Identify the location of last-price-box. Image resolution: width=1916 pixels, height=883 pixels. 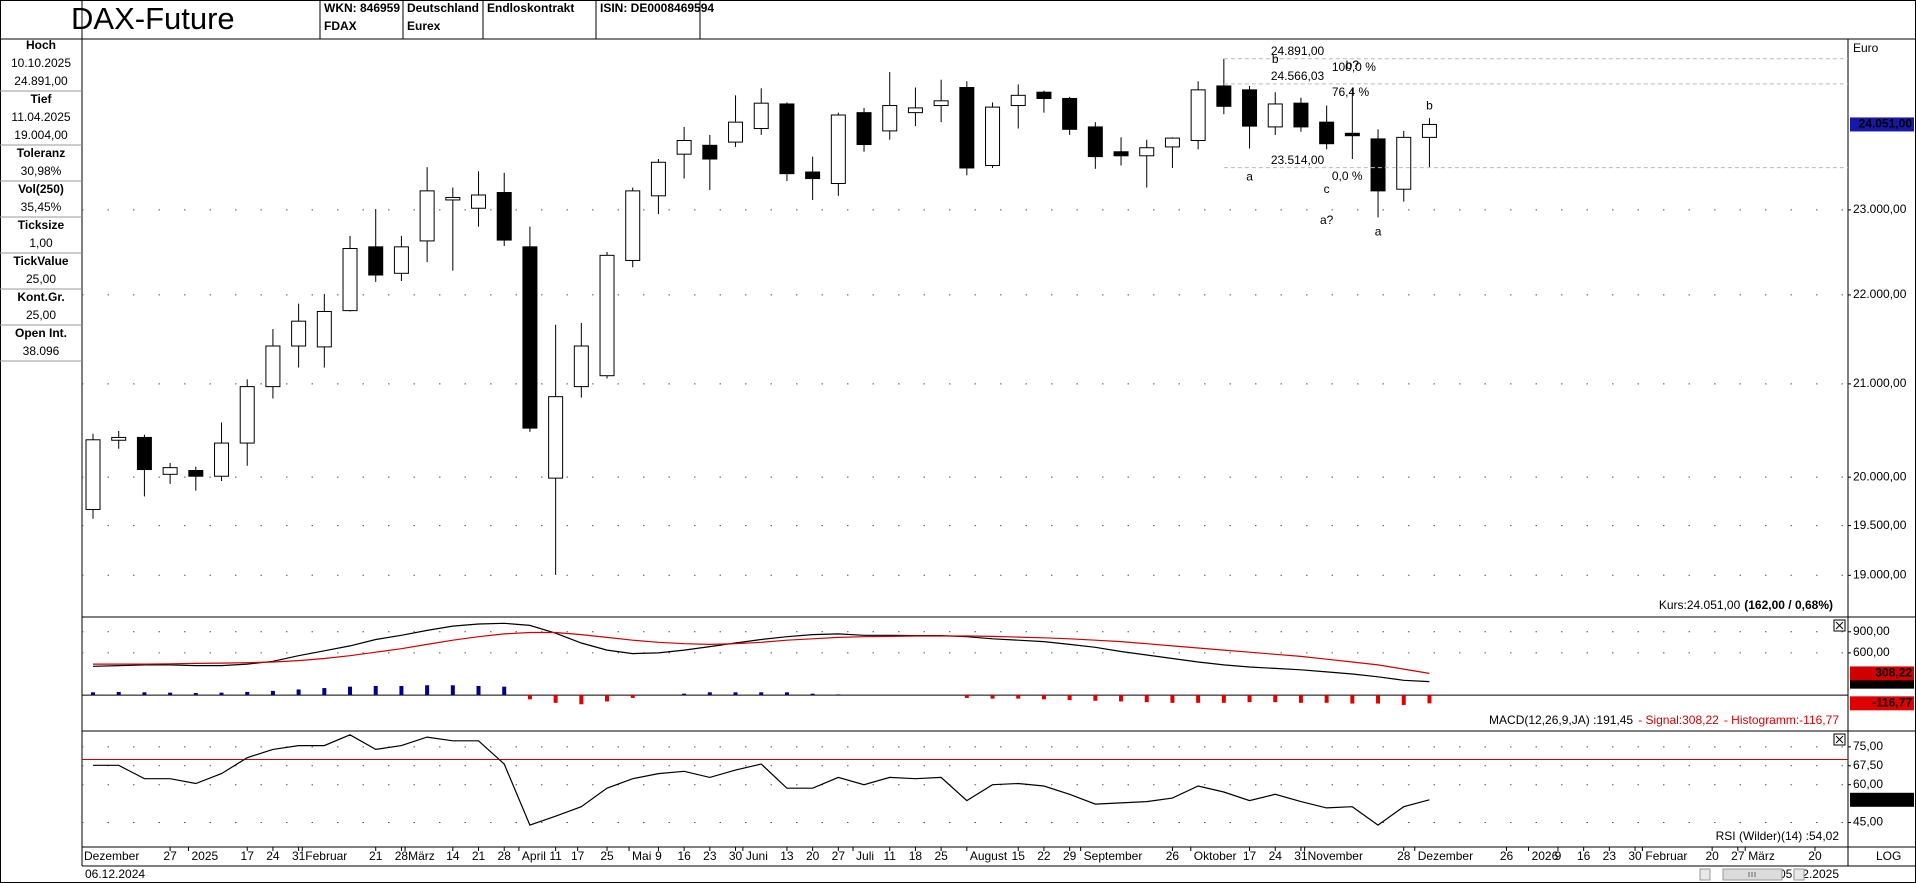
(1882, 124).